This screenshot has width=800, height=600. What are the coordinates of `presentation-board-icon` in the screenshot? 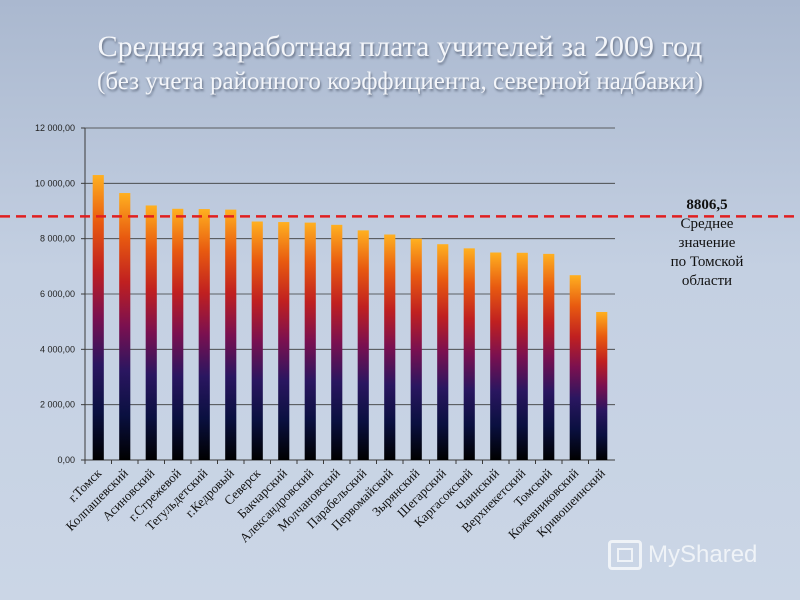 It's located at (625, 555).